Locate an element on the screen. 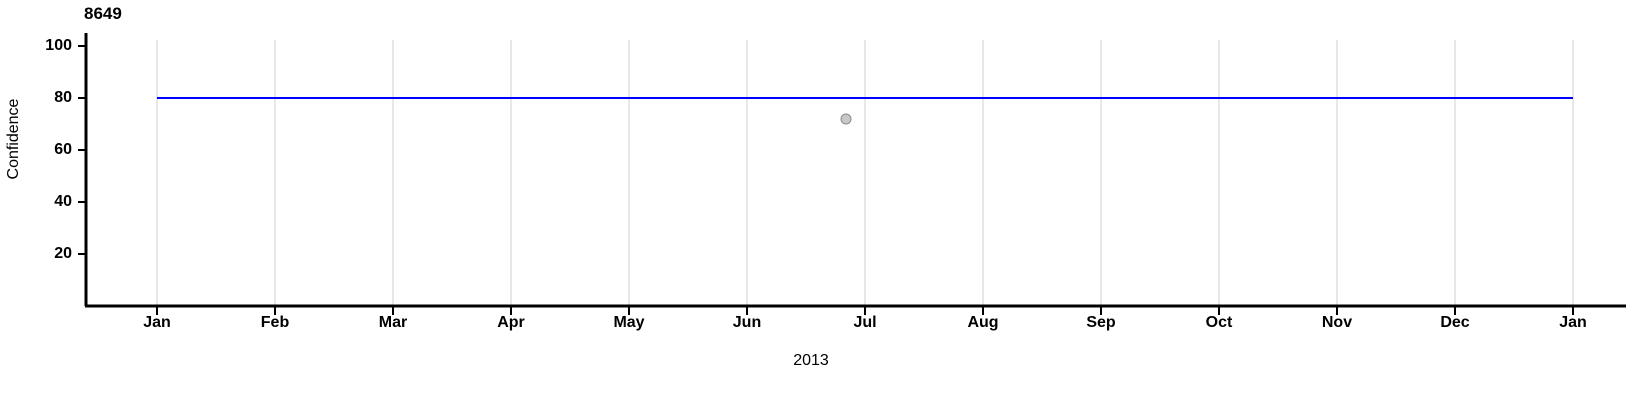 The height and width of the screenshot is (400, 1650). x-tick-label: May is located at coordinates (629, 322).